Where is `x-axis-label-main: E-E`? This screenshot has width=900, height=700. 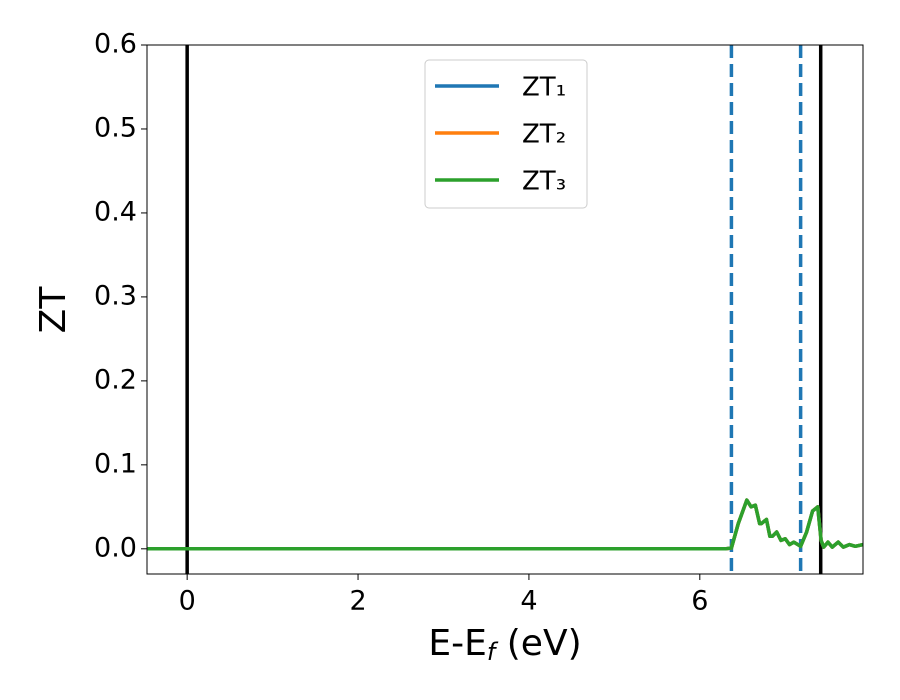 x-axis-label-main: E-E is located at coordinates (457, 643).